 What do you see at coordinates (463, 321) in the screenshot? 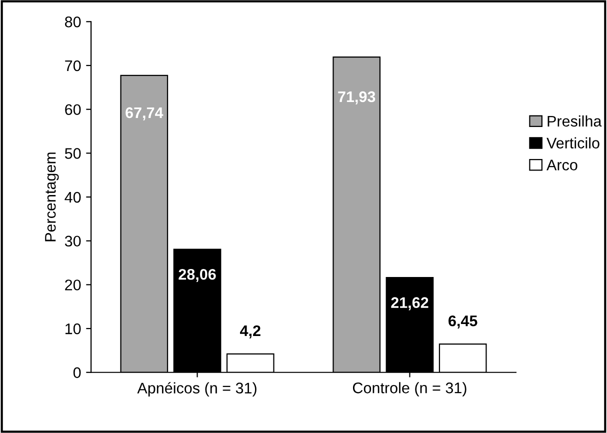
I see `data-label: 6,45` at bounding box center [463, 321].